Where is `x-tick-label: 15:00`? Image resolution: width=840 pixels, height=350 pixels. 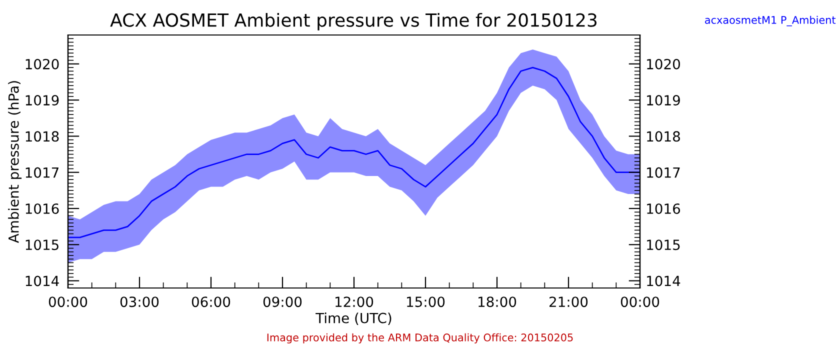 x-tick-label: 15:00 is located at coordinates (426, 302).